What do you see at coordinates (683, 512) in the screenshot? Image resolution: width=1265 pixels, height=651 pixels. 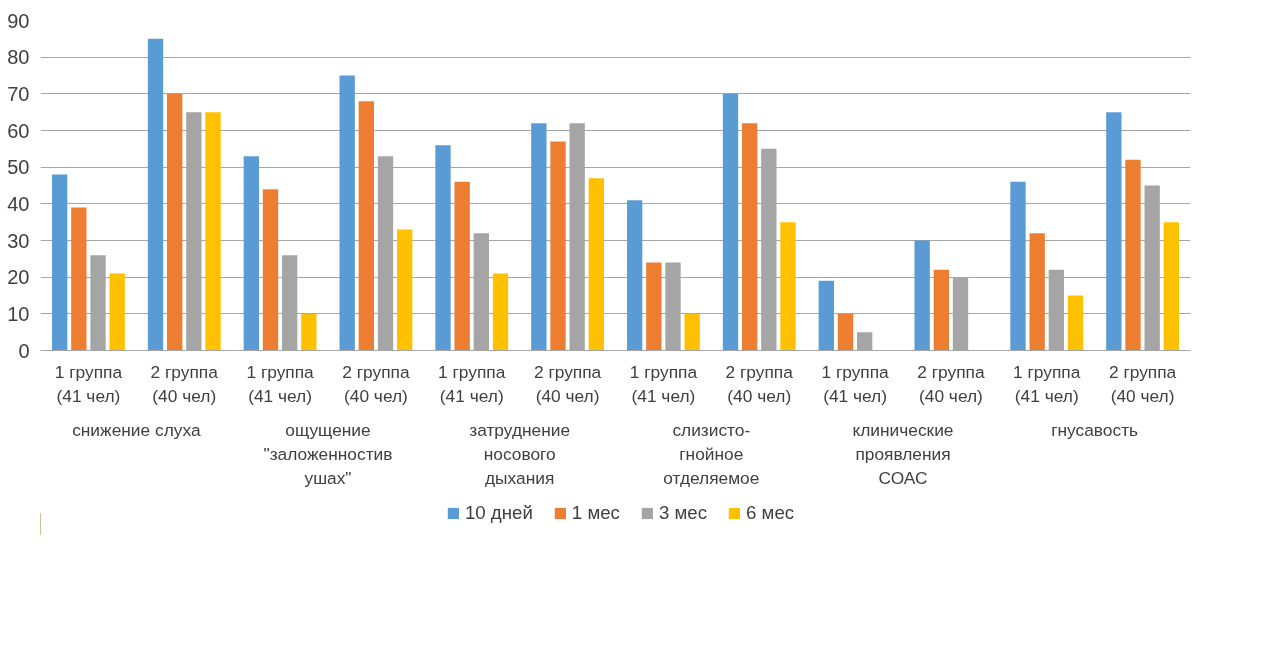 I see `legend-label: 3 мес` at bounding box center [683, 512].